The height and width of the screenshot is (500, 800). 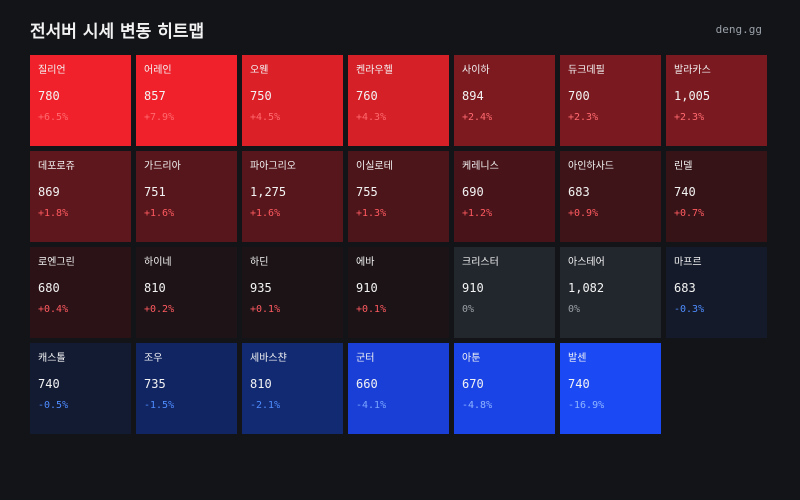 I want to click on server-cell: 크리스터 910 0%, so click(x=504, y=292).